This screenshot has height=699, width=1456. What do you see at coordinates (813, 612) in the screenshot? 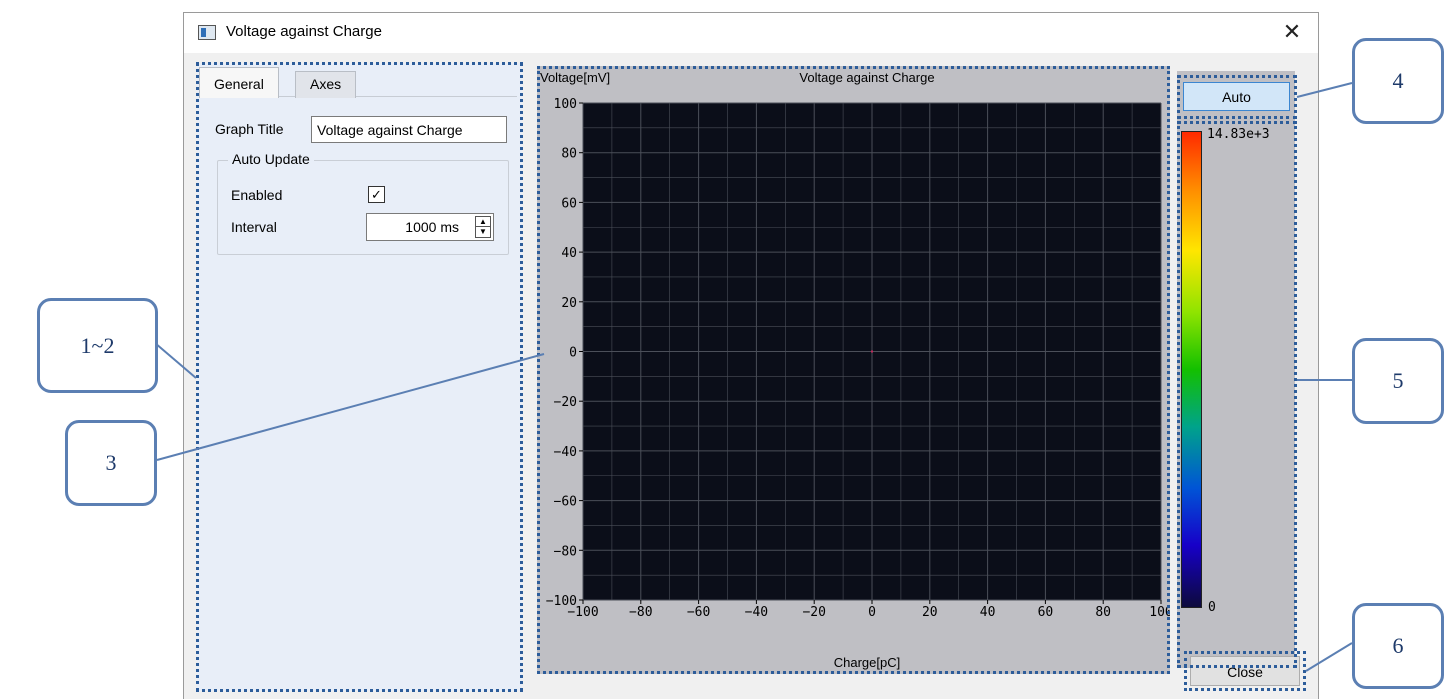
I see `x-tick-label: −20` at bounding box center [813, 612].